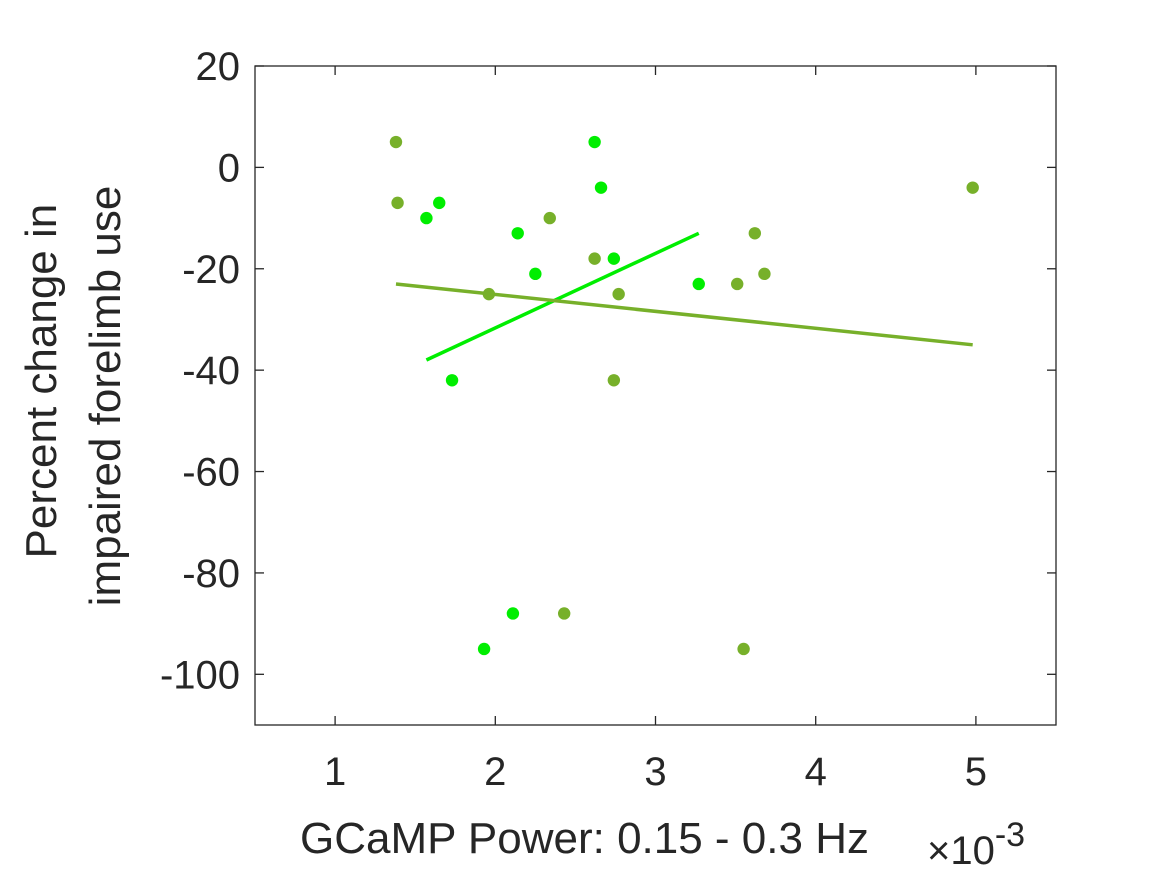 This screenshot has width=1167, height=875. I want to click on x-exponent-label: ×10⁻³, so click(976, 844).